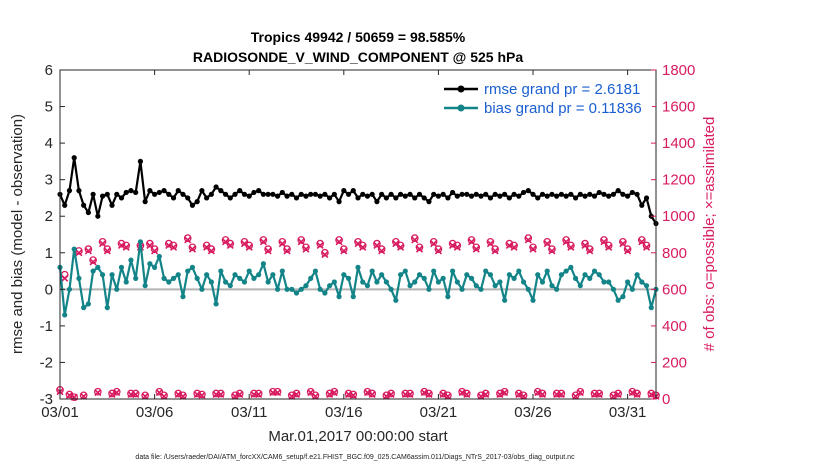  Describe the element at coordinates (49, 289) in the screenshot. I see `y-left-tick-label: 0` at that location.